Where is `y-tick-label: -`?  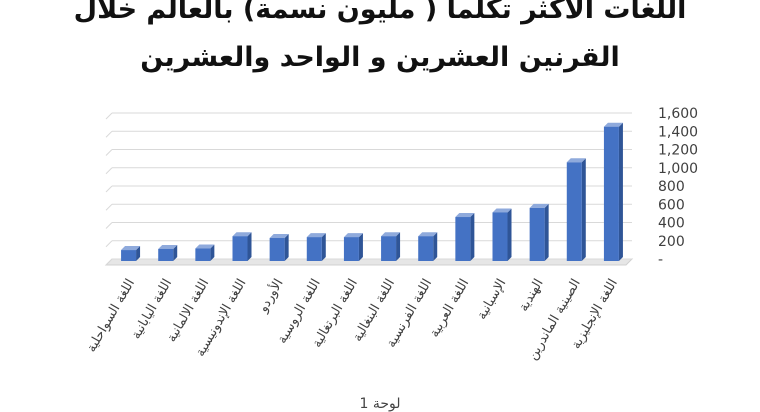 y-tick-label: - is located at coordinates (660, 260).